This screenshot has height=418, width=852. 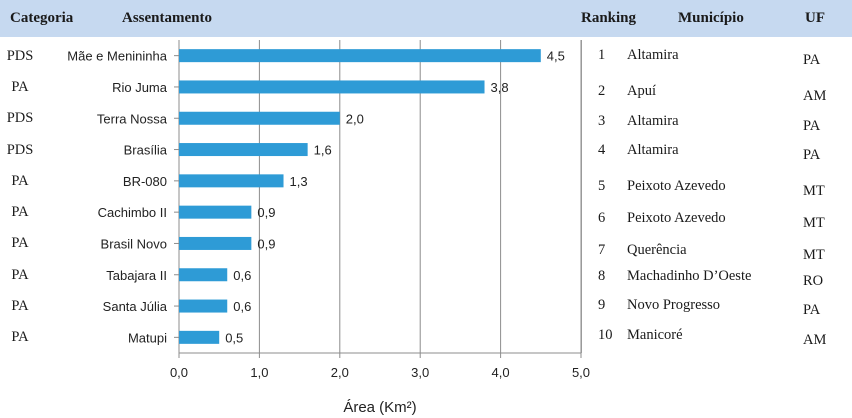 What do you see at coordinates (602, 150) in the screenshot?
I see `rank-cell: 4` at bounding box center [602, 150].